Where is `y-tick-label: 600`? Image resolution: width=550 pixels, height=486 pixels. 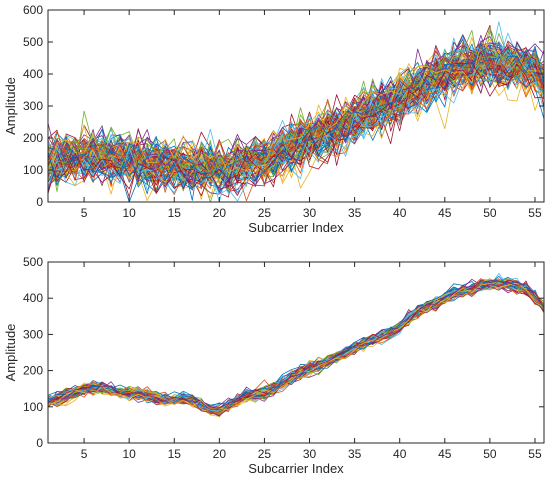 y-tick-label: 600 is located at coordinates (33, 10).